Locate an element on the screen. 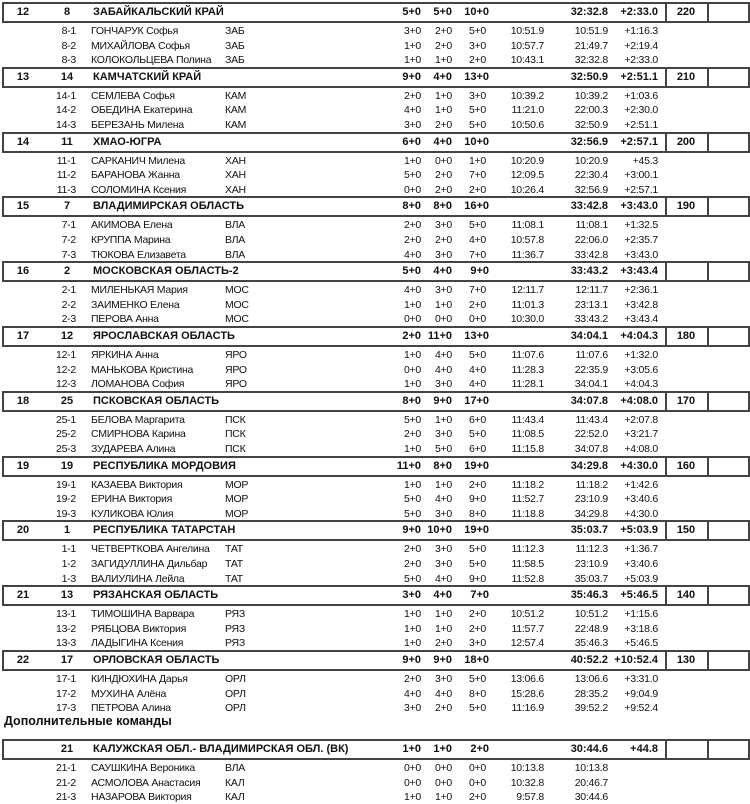 The width and height of the screenshot is (750, 804). member-name: ЛОМАНОВА София is located at coordinates (138, 384).